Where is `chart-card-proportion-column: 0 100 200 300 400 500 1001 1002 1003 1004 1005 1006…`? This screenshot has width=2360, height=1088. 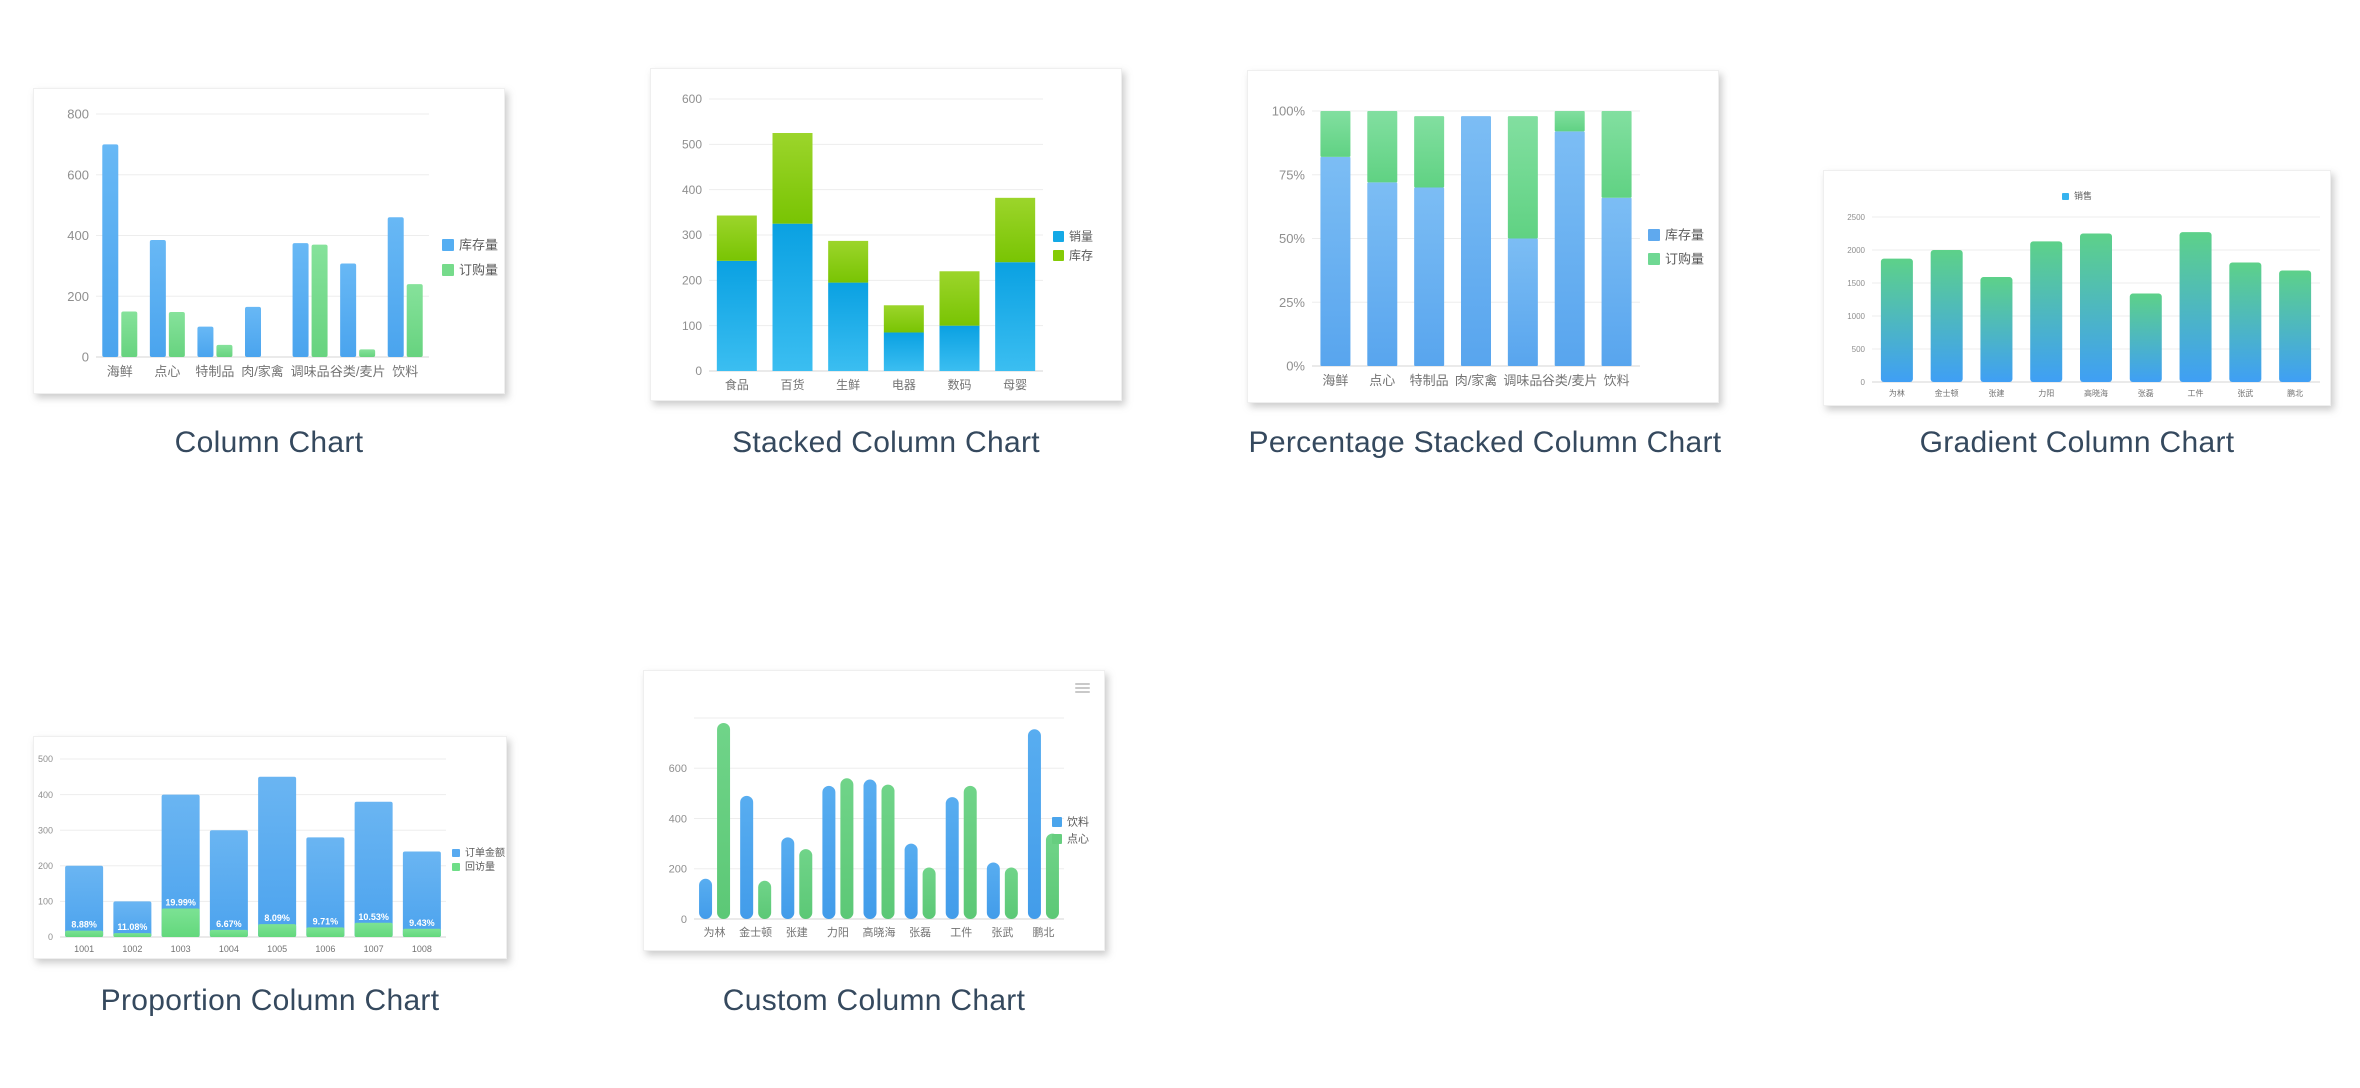 chart-card-proportion-column: 0 100 200 300 400 500 1001 1002 1003 1004 1005 1006… is located at coordinates (270, 847).